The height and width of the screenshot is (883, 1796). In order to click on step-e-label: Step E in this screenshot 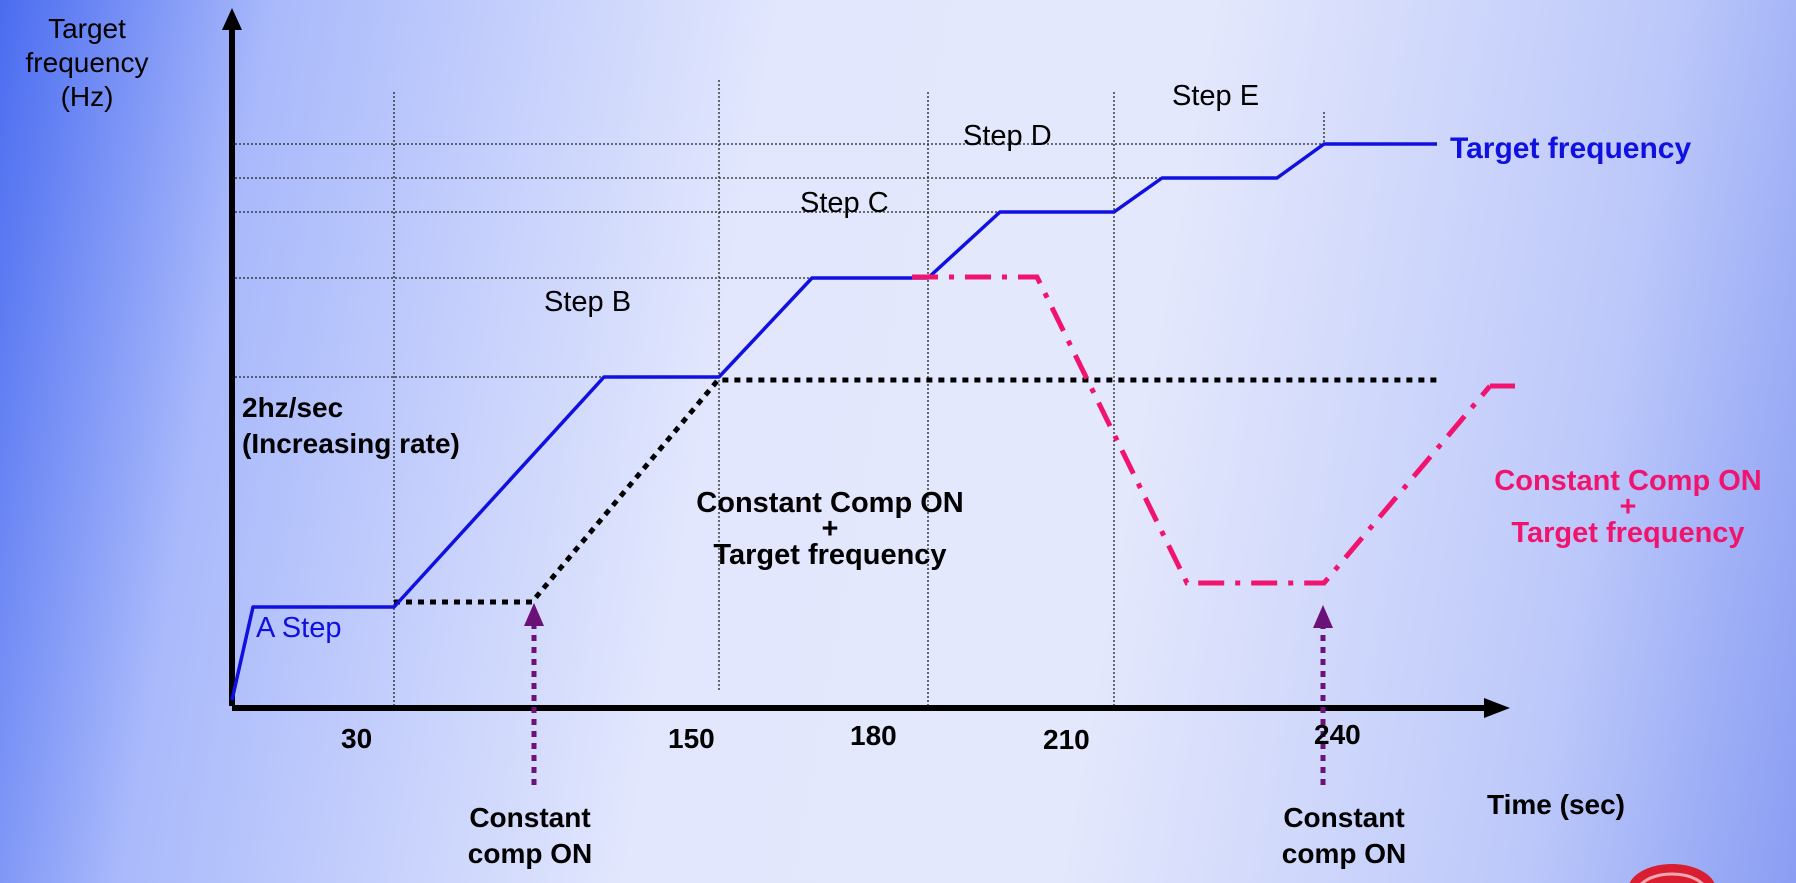, I will do `click(1216, 96)`.